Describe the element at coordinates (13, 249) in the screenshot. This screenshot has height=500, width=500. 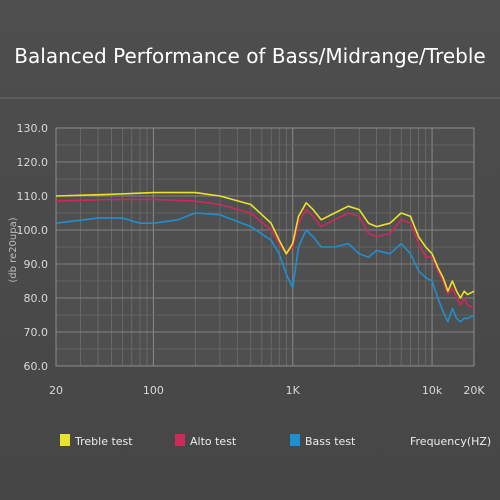
I see `y-axis-label: (db re20upa)` at that location.